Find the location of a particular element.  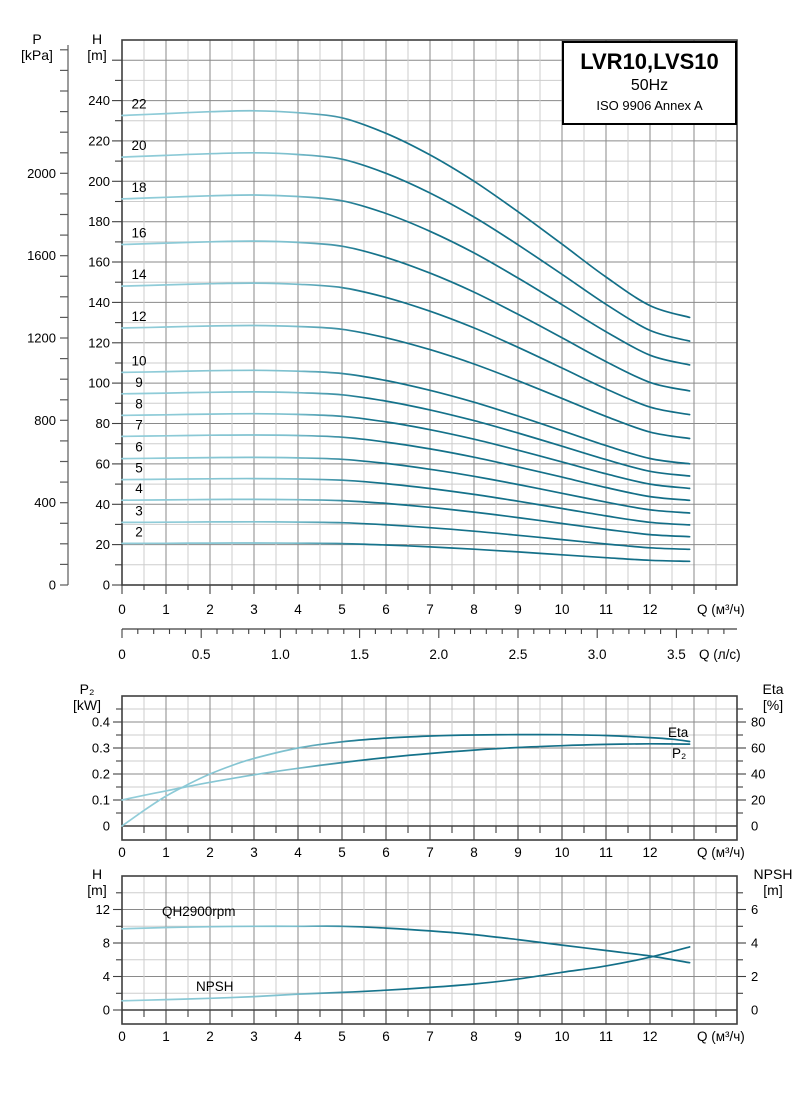

npsh-axis-tick-label: 2 is located at coordinates (754, 976).